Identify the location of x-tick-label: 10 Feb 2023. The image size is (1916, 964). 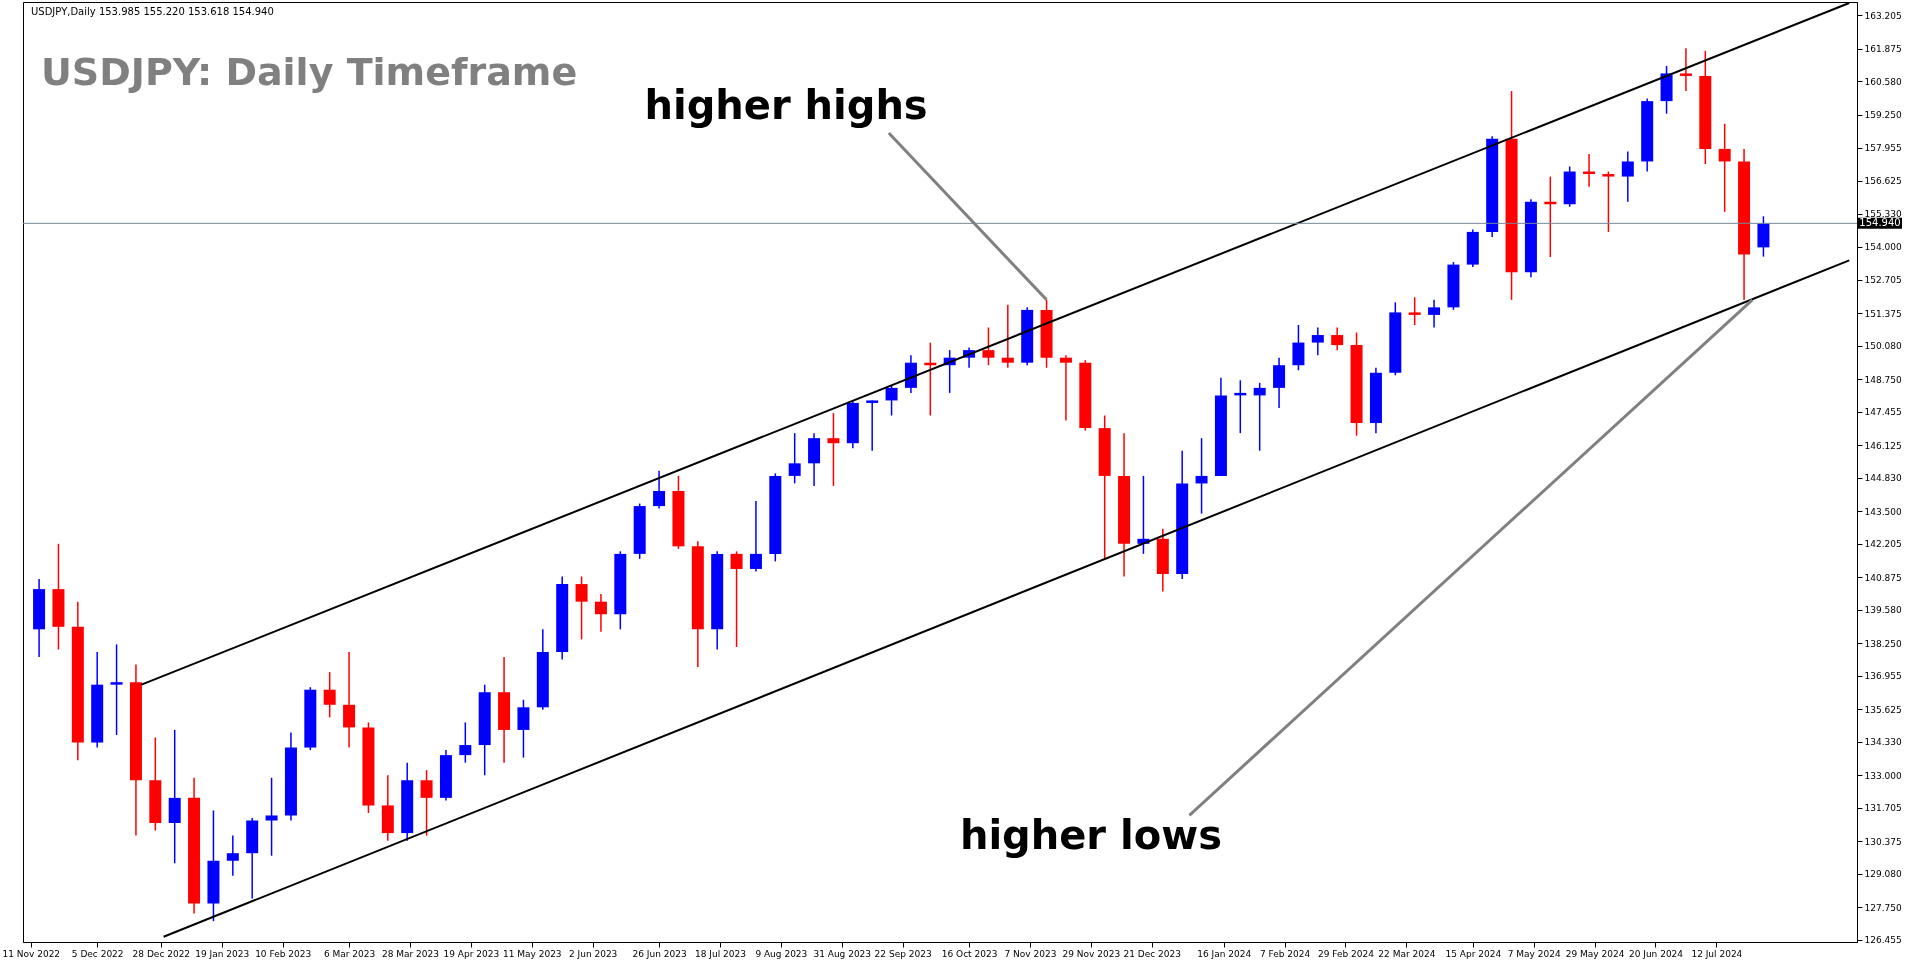
(283, 953).